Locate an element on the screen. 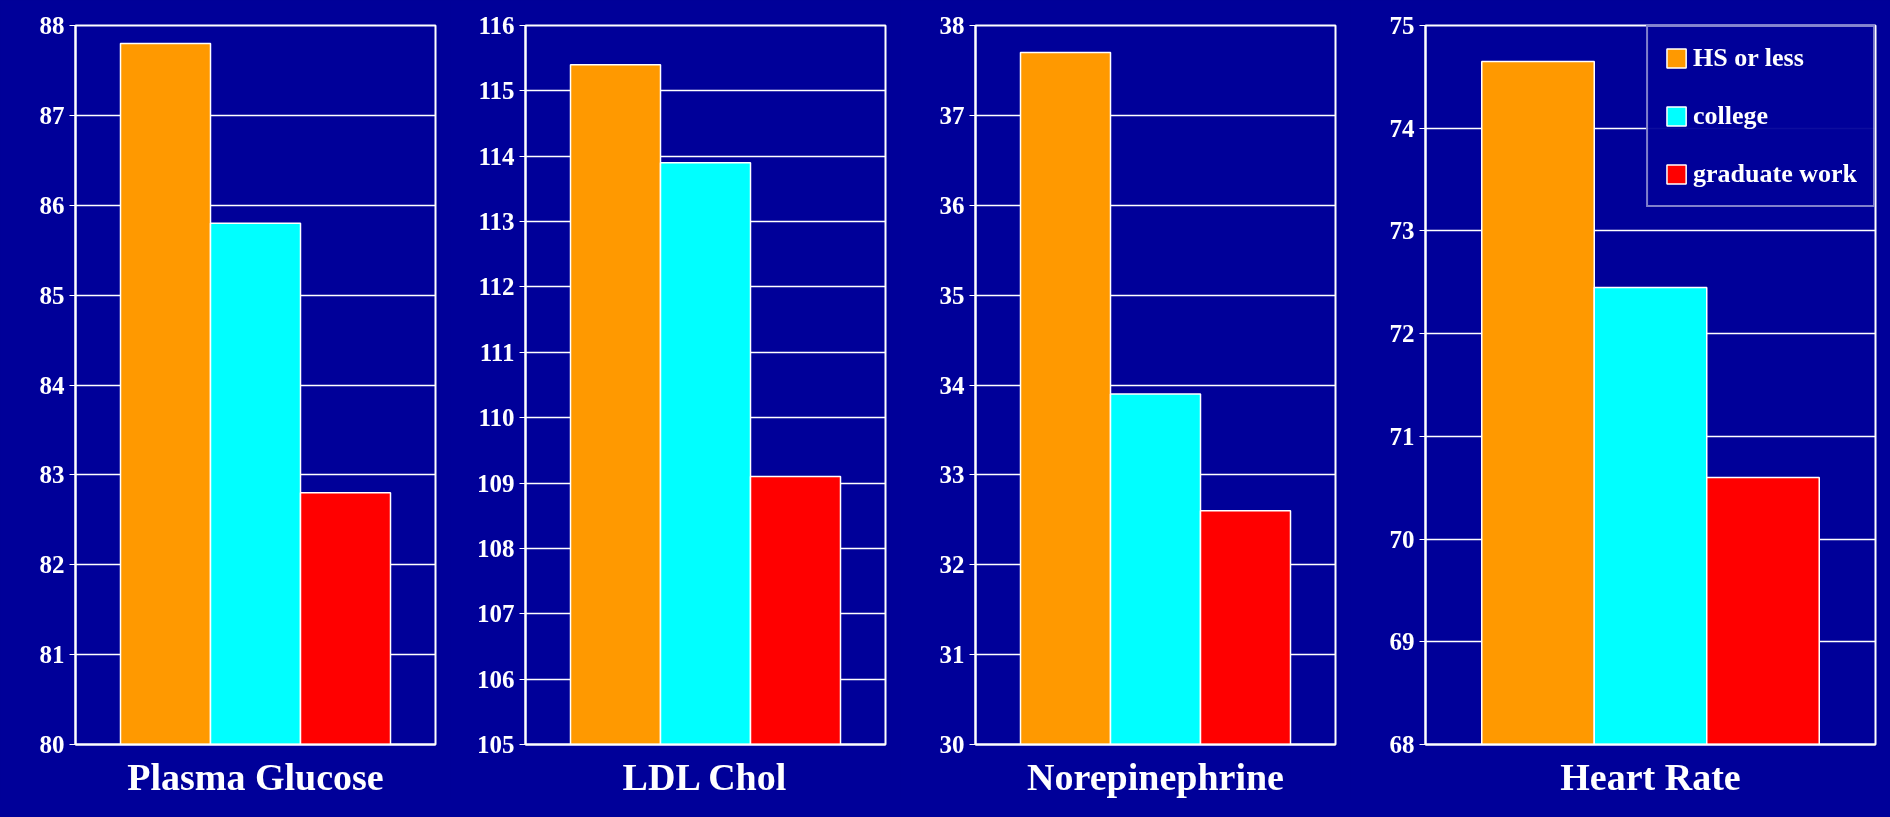 The width and height of the screenshot is (1890, 817). y-tick-label: 113 is located at coordinates (496, 222).